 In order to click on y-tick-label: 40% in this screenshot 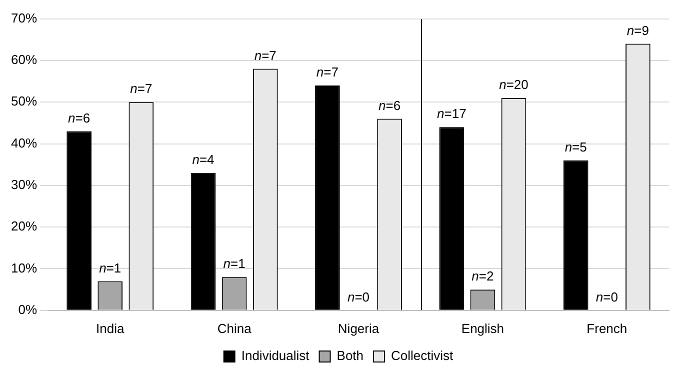, I will do `click(24, 142)`.